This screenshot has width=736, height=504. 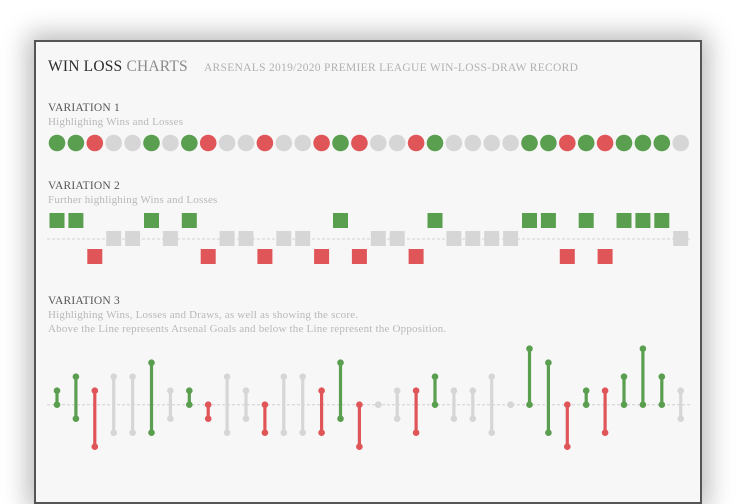 What do you see at coordinates (84, 186) in the screenshot?
I see `variation2-heading: VARIATION 2` at bounding box center [84, 186].